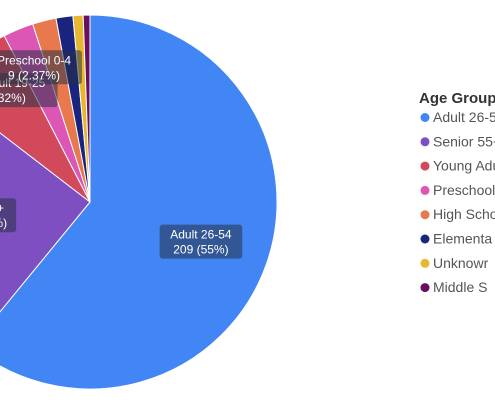 The height and width of the screenshot is (400, 495). I want to click on slice-label-value: 9 (2.37%), so click(34, 75).